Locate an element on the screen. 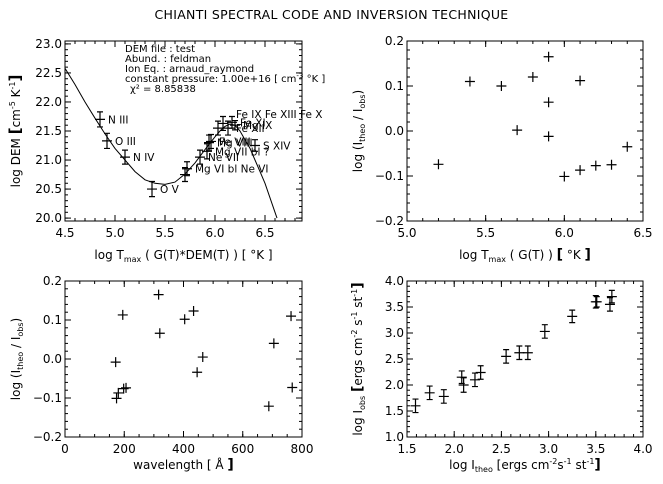  x-tick-label: 2.0 is located at coordinates (454, 449).